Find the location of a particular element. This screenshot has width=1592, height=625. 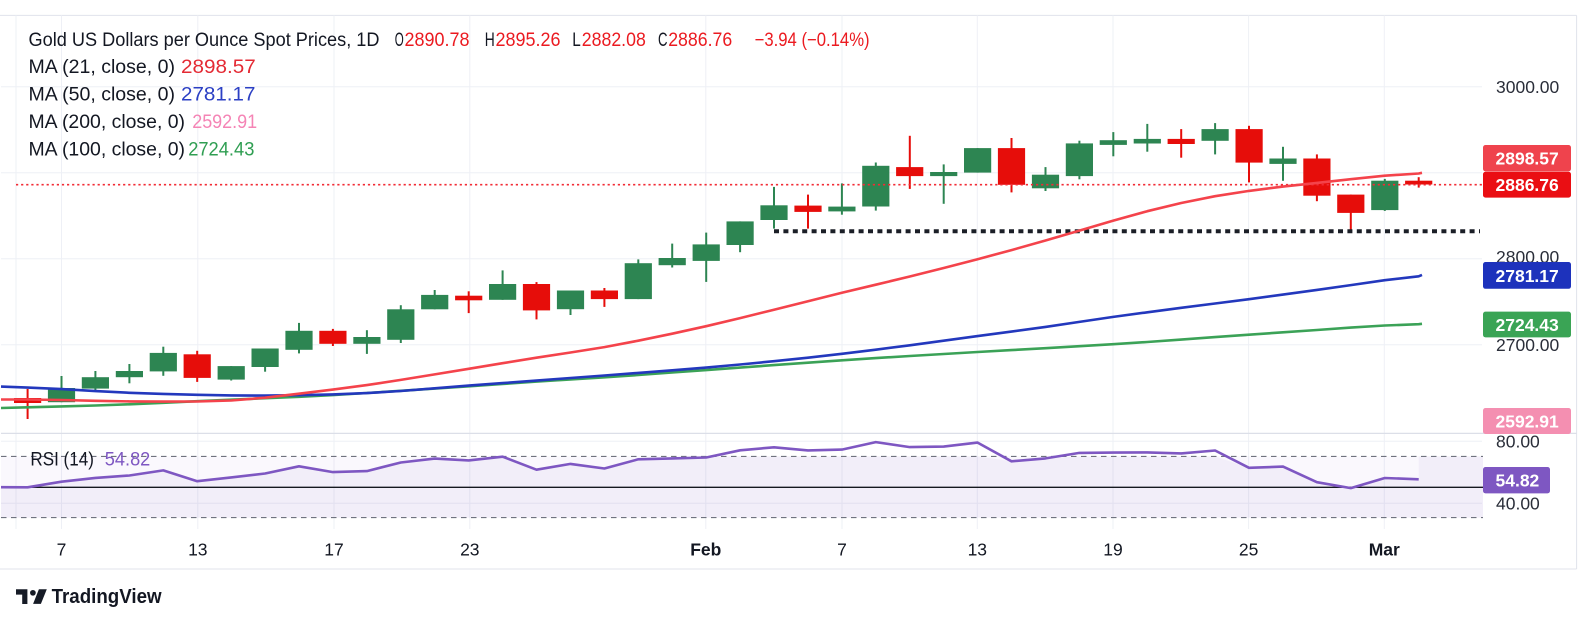

svg-text: 25 is located at coordinates (1248, 550).